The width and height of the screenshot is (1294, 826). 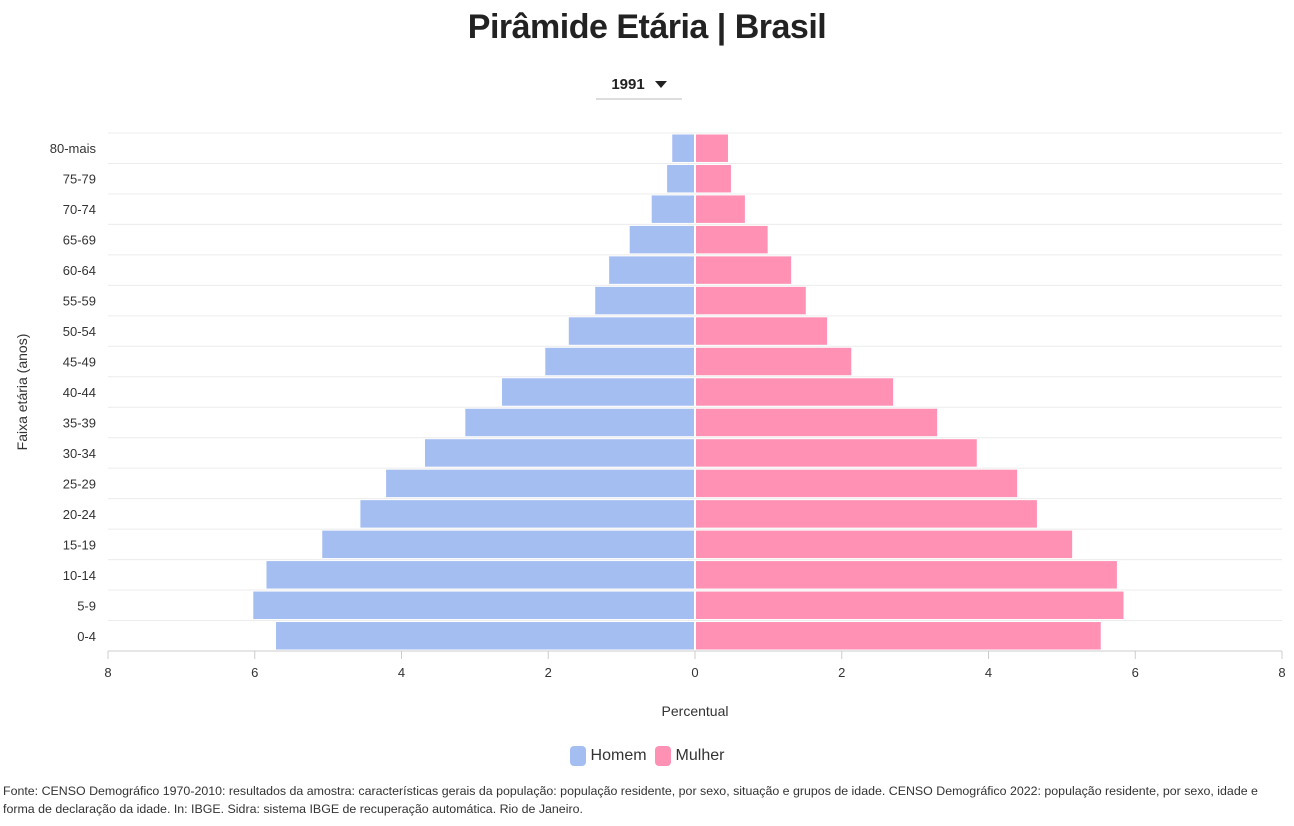 I want to click on legend-swatch-homem, so click(x=577, y=756).